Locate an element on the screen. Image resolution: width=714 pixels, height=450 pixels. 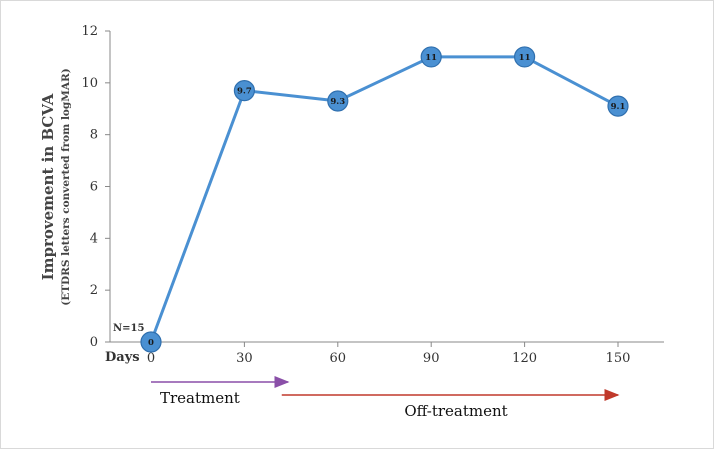
data-point-label: 9.1 is located at coordinates (618, 107).